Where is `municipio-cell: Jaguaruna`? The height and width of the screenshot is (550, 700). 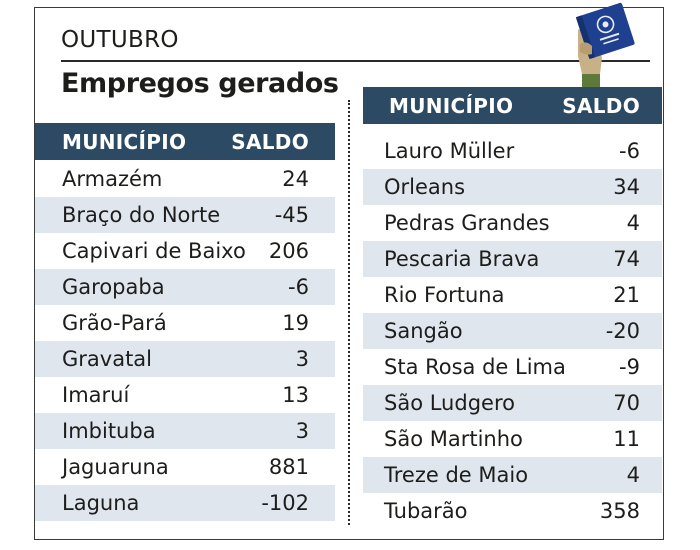
municipio-cell: Jaguaruna is located at coordinates (115, 467).